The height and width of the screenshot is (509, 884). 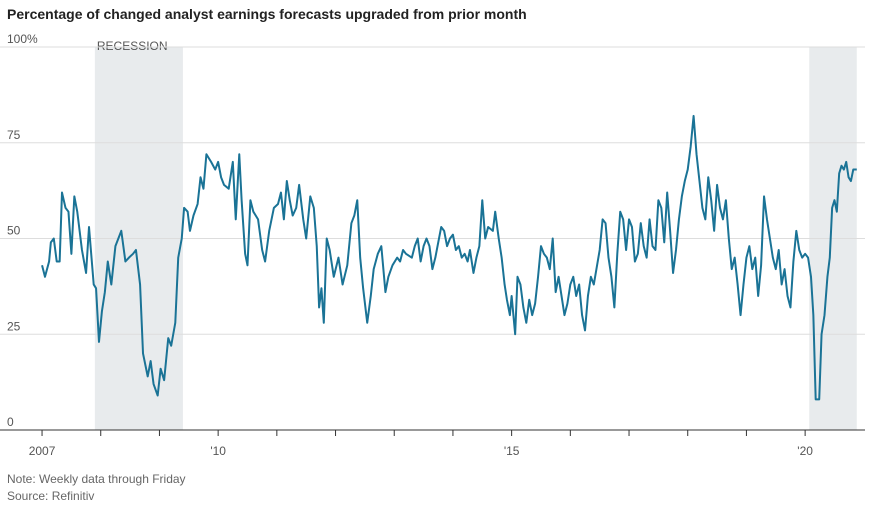 I want to click on note: Note: Weekly data through Friday, so click(x=96, y=479).